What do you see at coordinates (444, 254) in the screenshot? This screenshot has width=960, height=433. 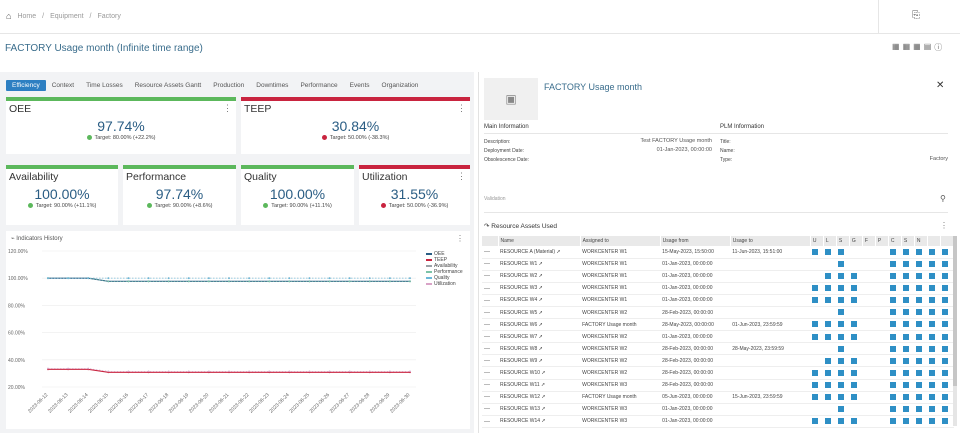 I see `legend-item-oee: OEE` at bounding box center [444, 254].